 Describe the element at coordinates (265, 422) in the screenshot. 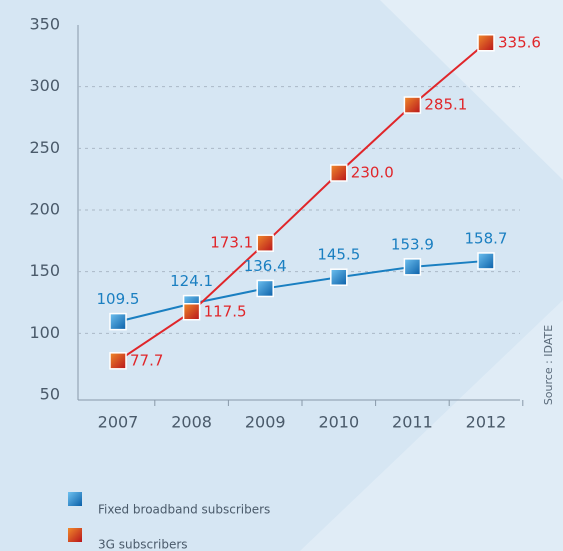

I see `x-tick-label: 2009` at that location.